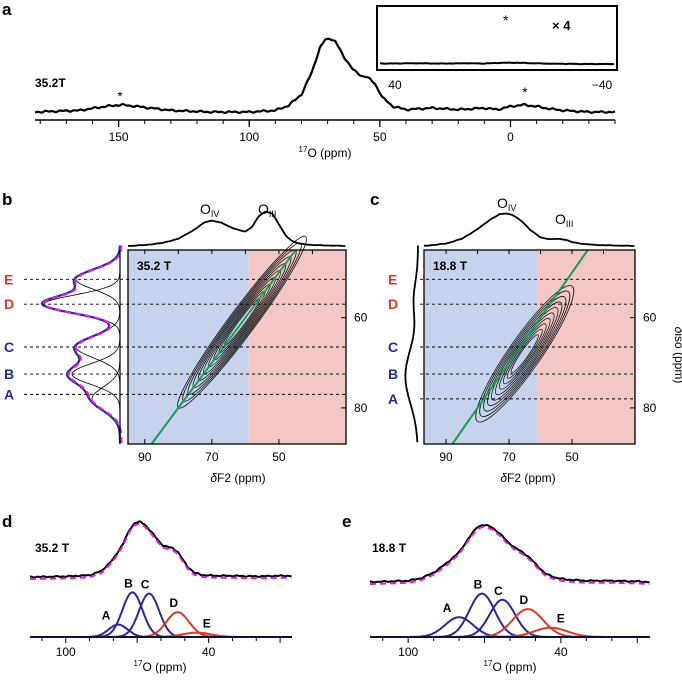 The width and height of the screenshot is (682, 685). I want to click on b-site-label-D: D, so click(9, 304).